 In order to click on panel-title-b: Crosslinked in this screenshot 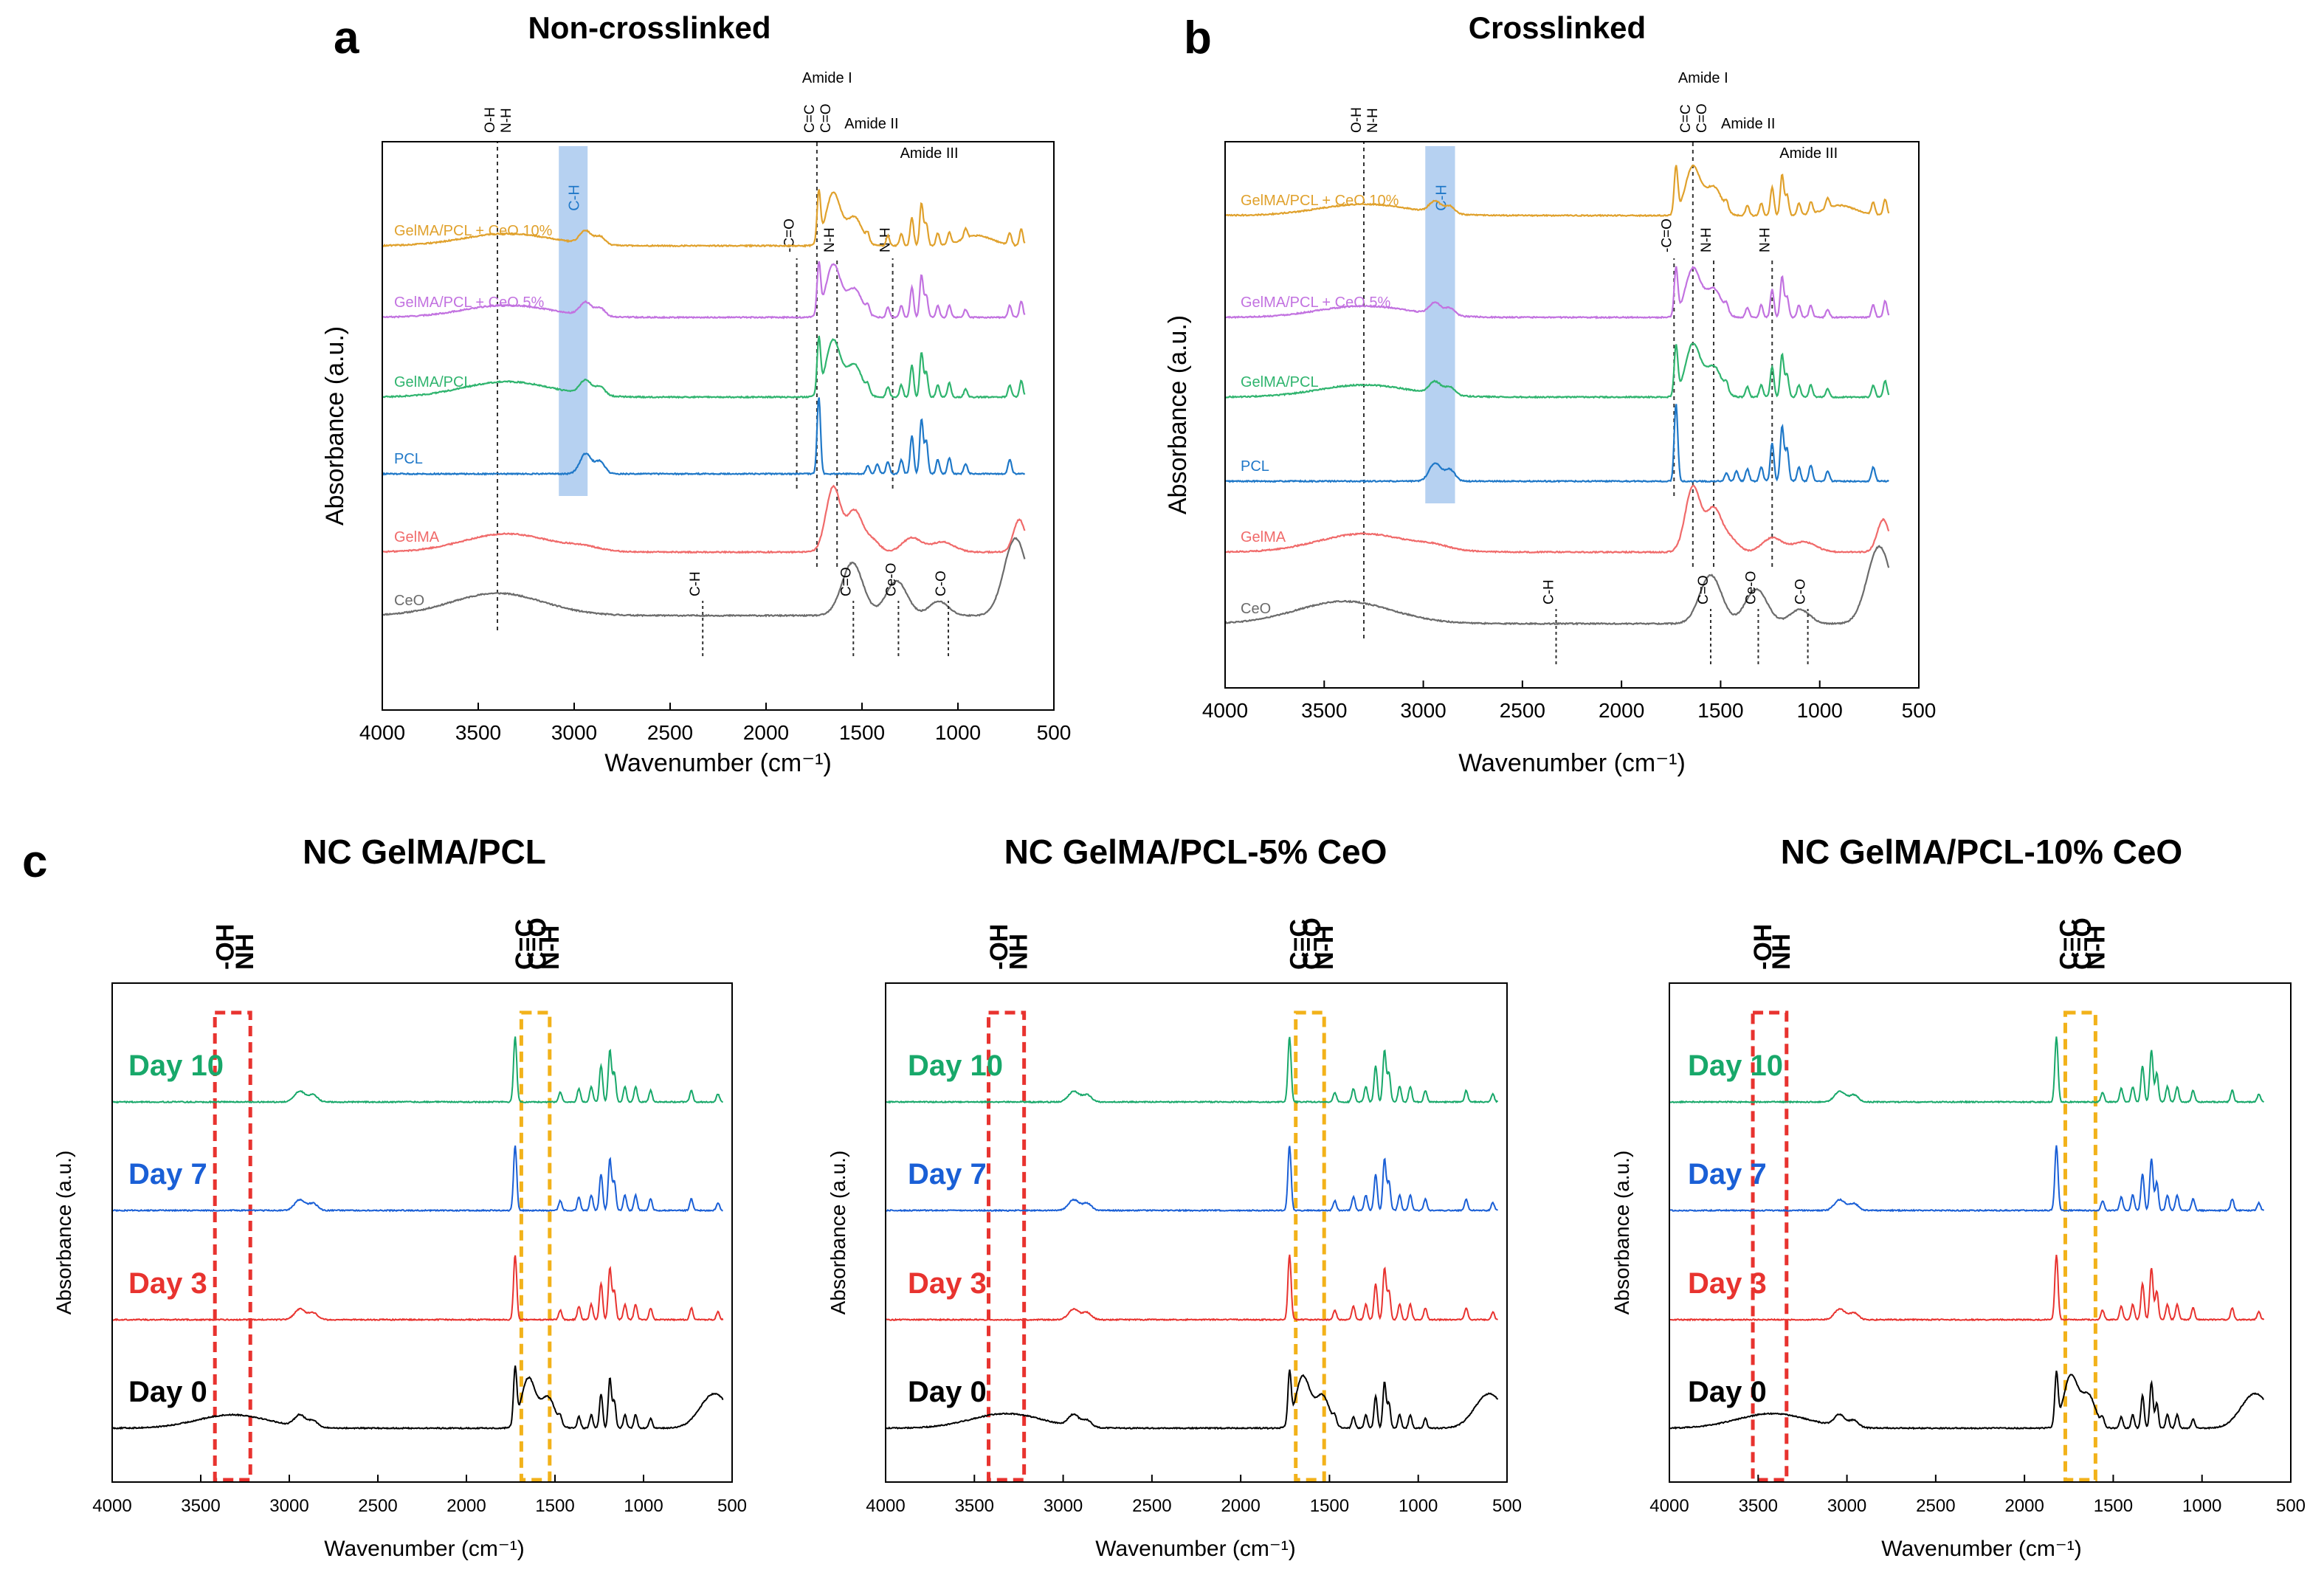, I will do `click(1557, 28)`.